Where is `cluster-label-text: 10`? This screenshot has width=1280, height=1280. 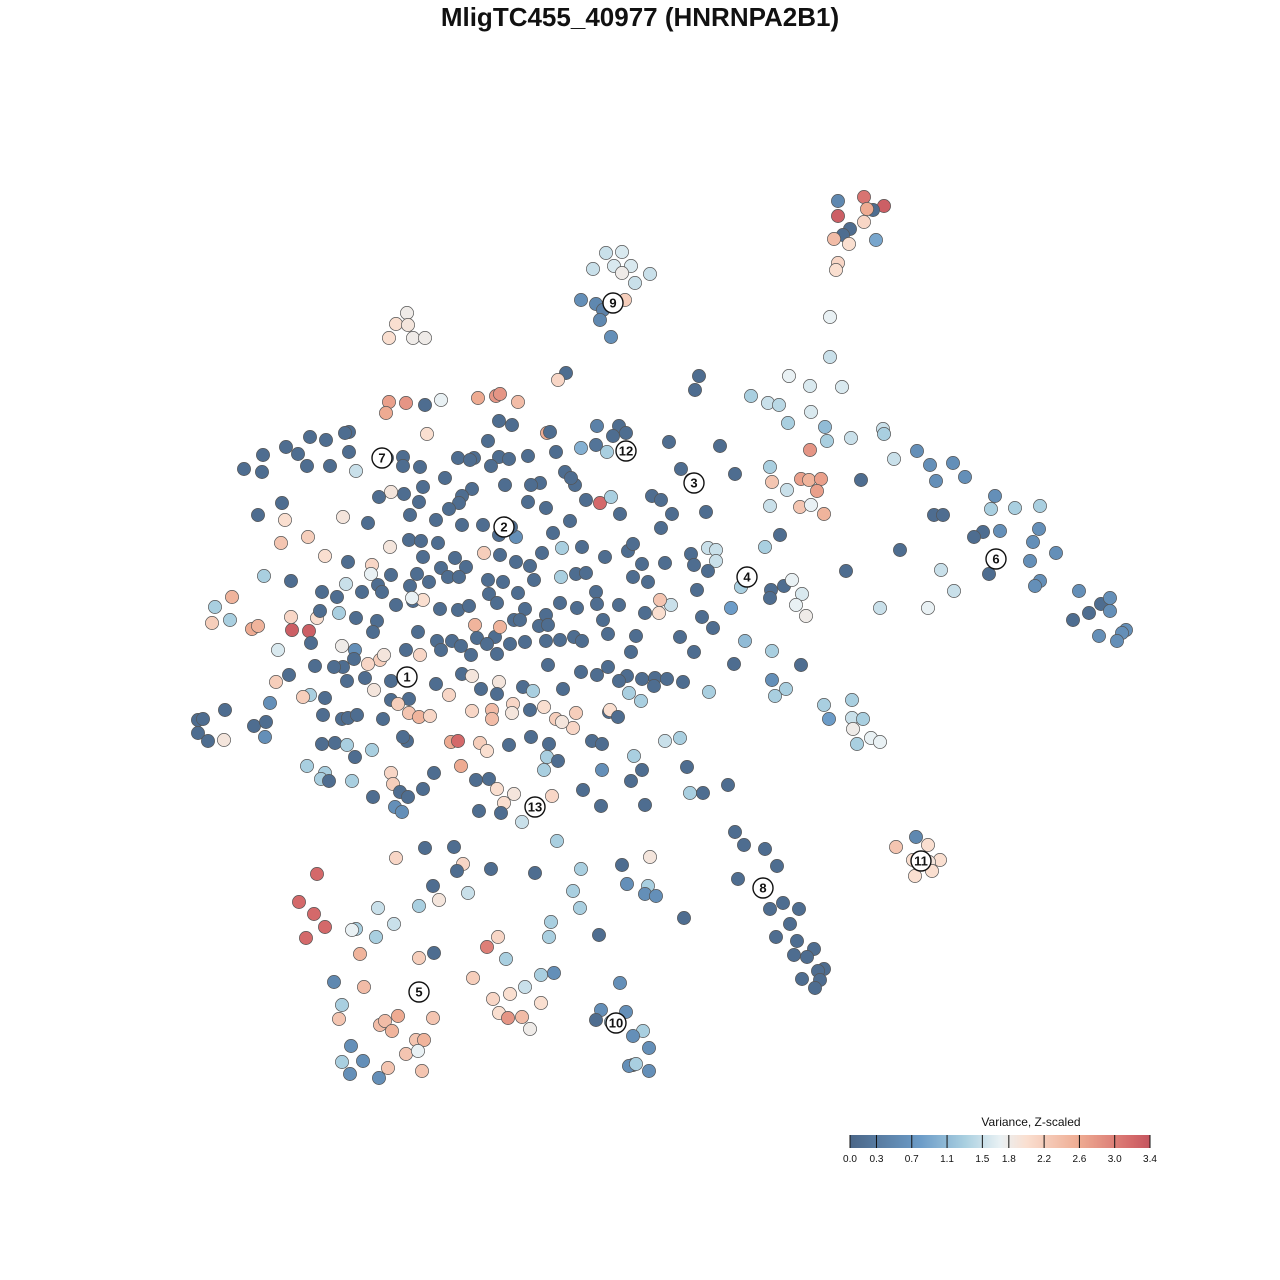
cluster-label-text: 10 is located at coordinates (616, 1023).